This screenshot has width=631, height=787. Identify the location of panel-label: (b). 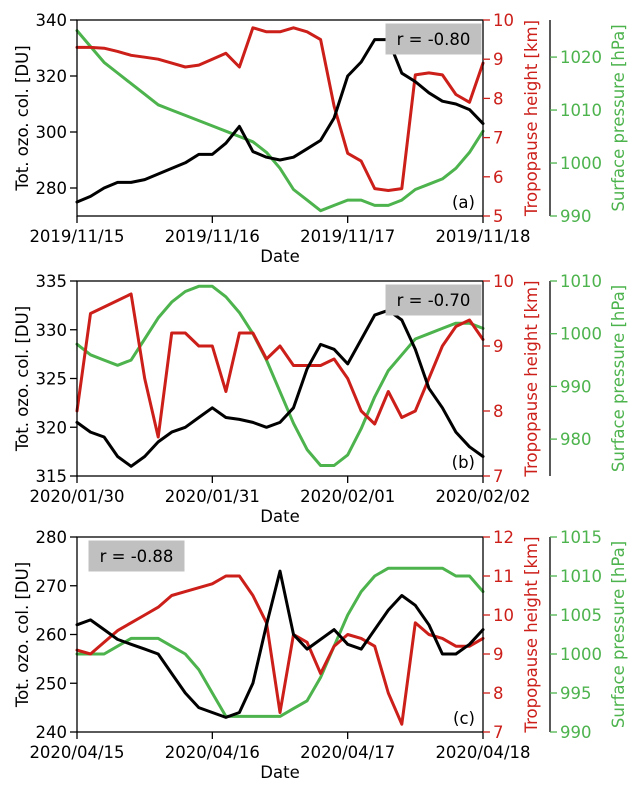
(463, 462).